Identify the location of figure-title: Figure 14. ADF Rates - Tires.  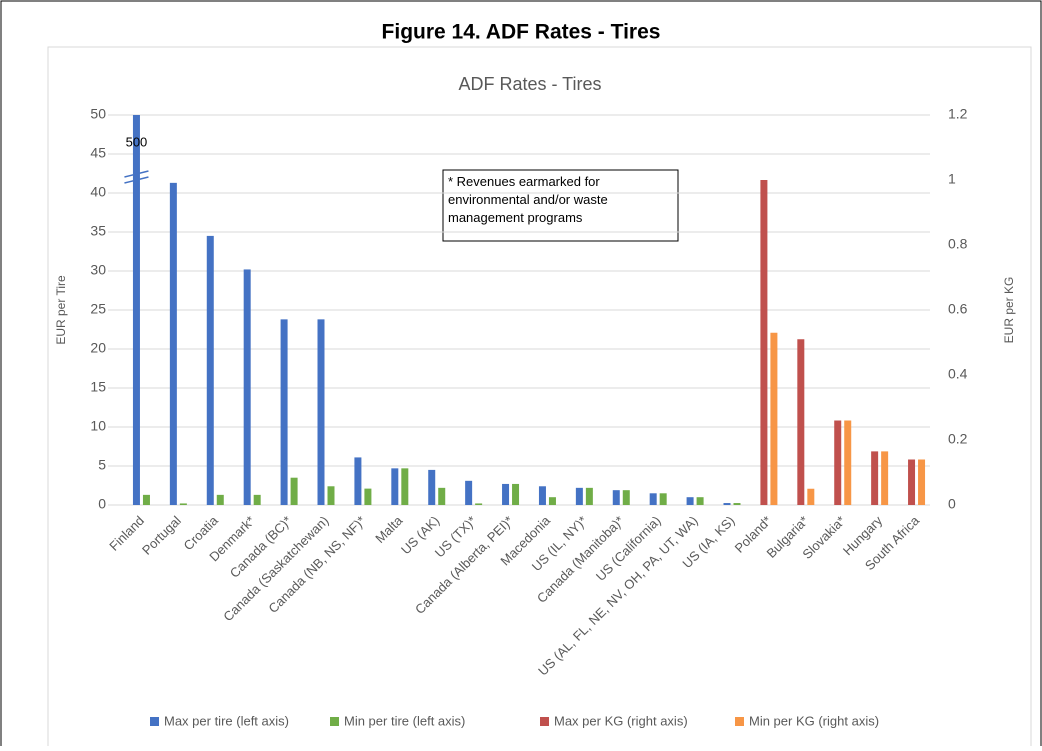
(521, 32).